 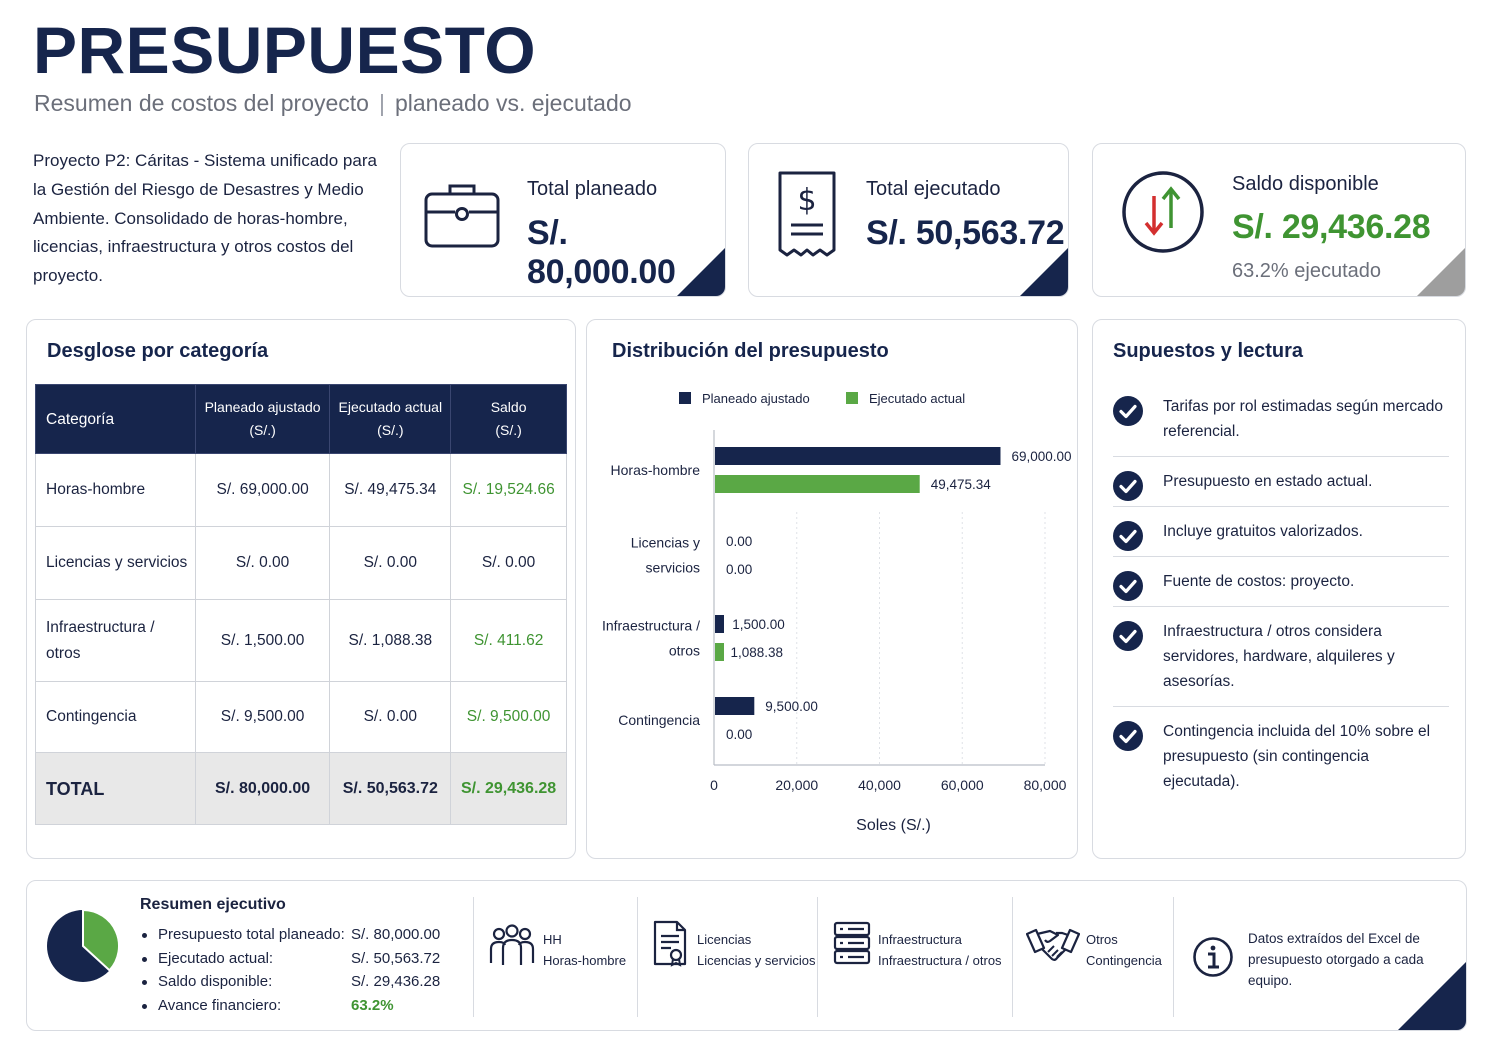 What do you see at coordinates (933, 189) in the screenshot?
I see `kpi-executed-label: Total ejecutado` at bounding box center [933, 189].